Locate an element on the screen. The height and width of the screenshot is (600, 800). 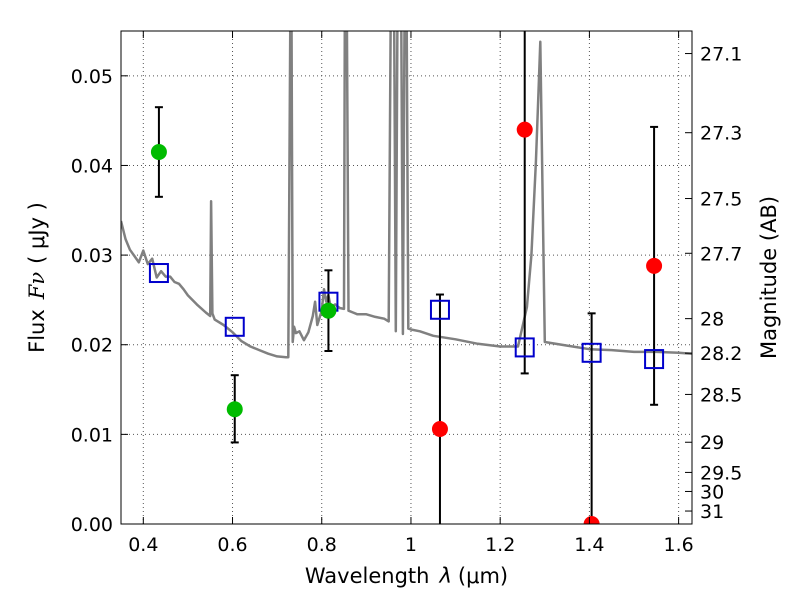
magnitude-axis-label: Magnitude (AB) is located at coordinates (769, 277).